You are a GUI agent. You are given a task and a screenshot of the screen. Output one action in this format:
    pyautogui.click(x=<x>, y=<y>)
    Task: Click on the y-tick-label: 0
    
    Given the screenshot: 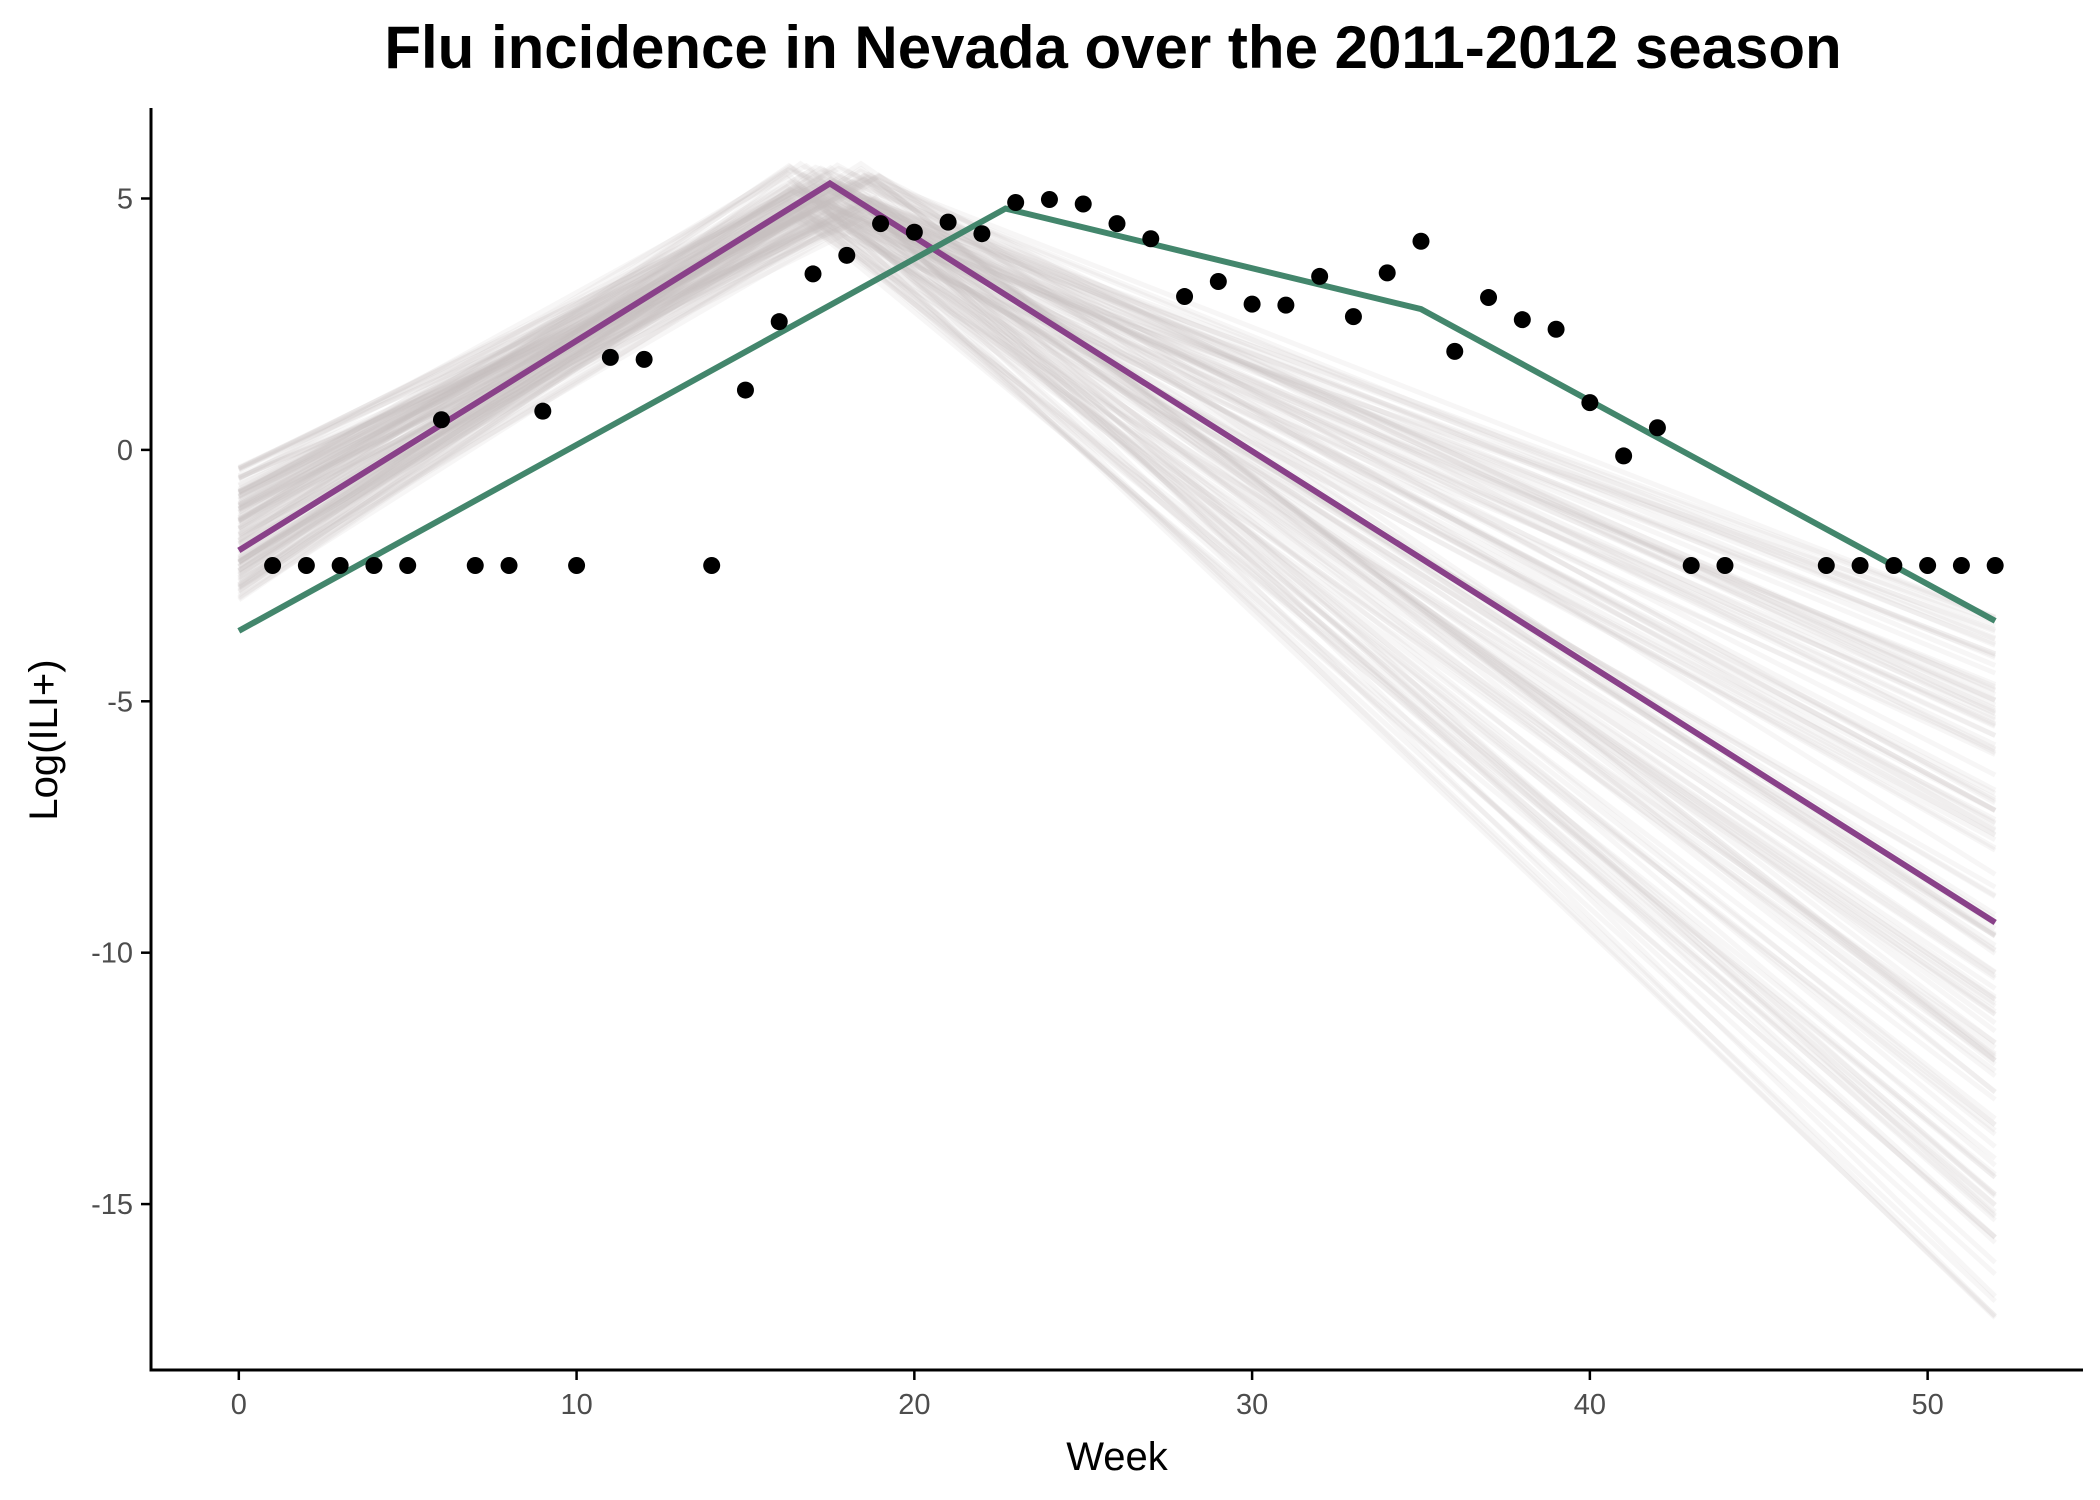 What is the action you would take?
    pyautogui.click(x=125, y=451)
    